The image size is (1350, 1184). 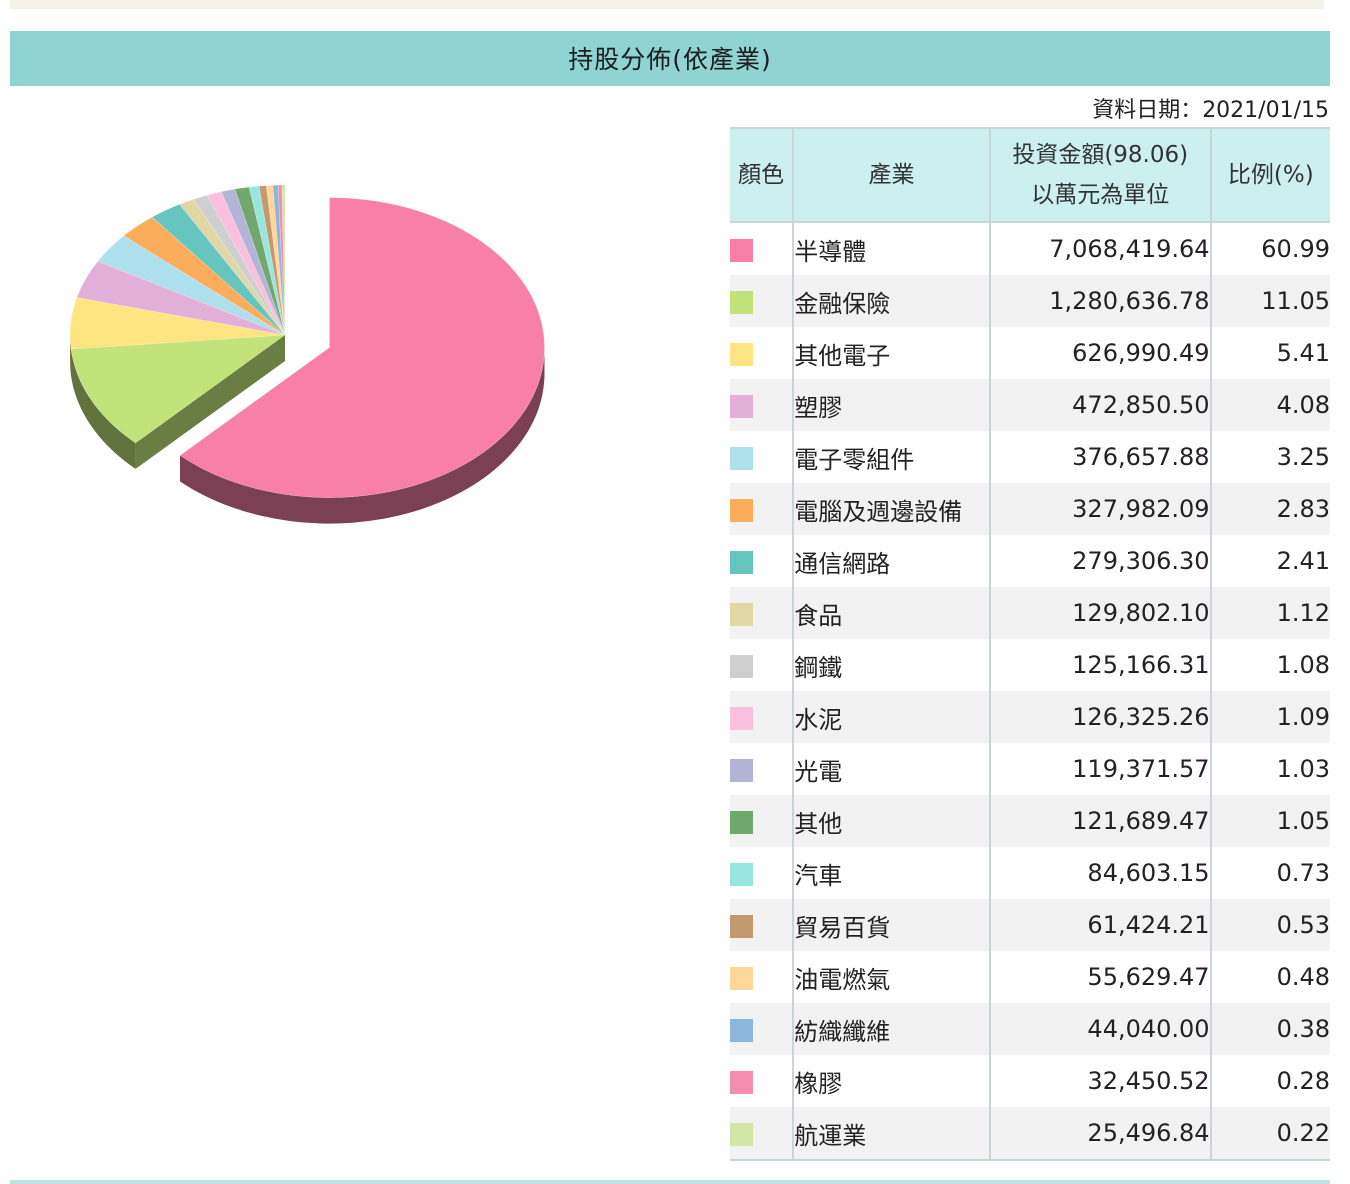 I want to click on pie-slice-其他電子, so click(x=177, y=323).